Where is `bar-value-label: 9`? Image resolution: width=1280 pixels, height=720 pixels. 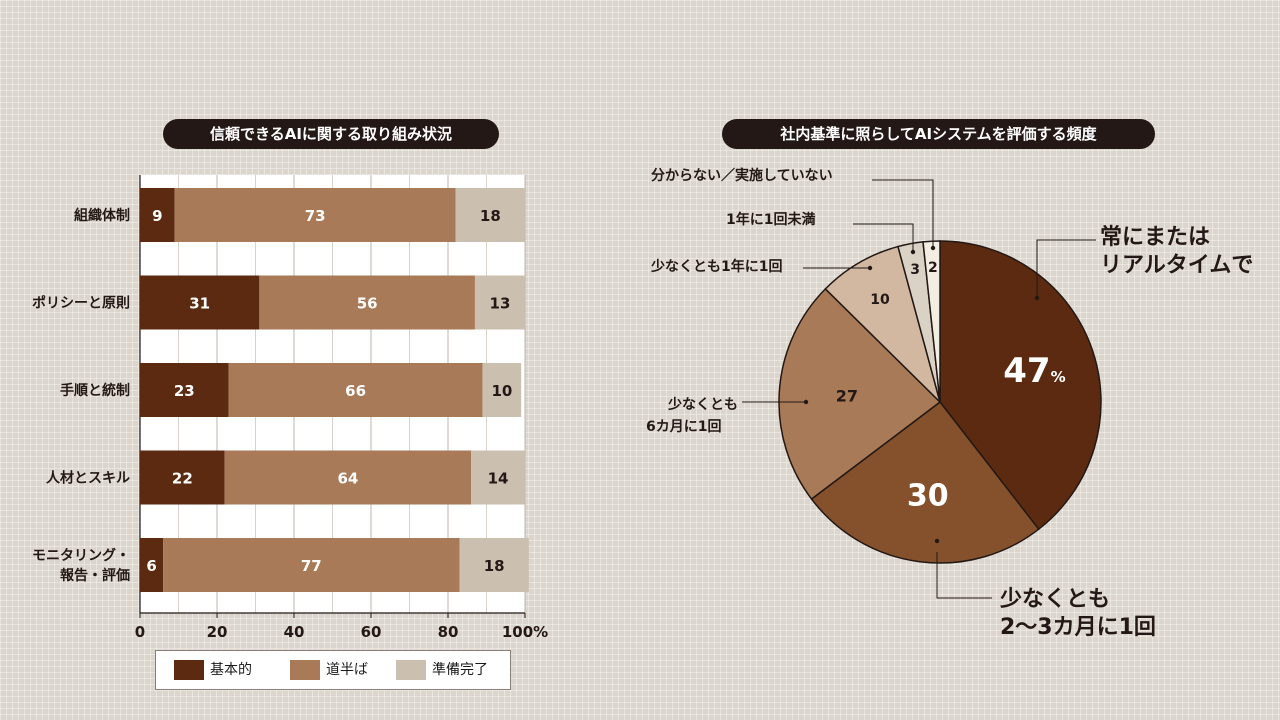 bar-value-label: 9 is located at coordinates (157, 216).